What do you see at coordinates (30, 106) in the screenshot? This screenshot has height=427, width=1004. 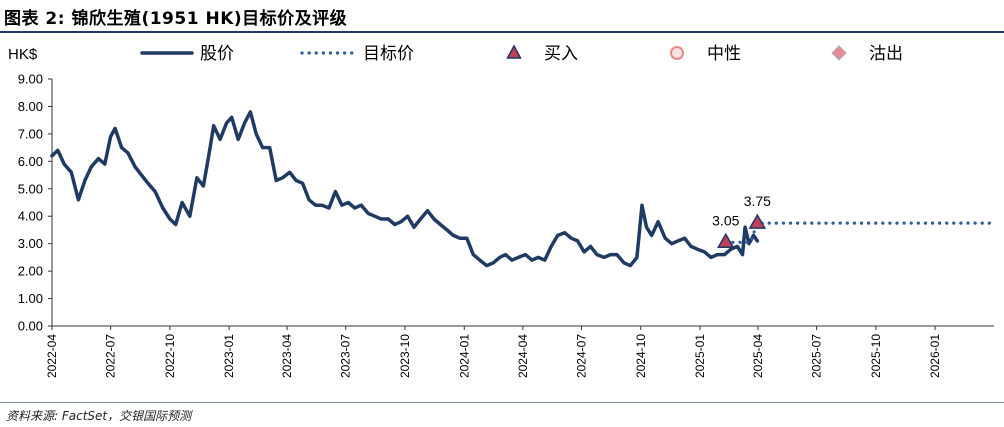 I see `y-tick-label: 8.00` at bounding box center [30, 106].